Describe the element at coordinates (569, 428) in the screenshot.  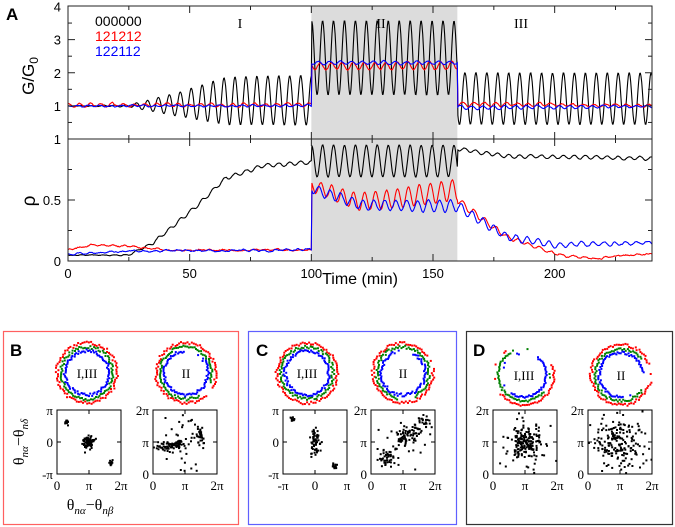
I see `panel-d-frame` at that location.